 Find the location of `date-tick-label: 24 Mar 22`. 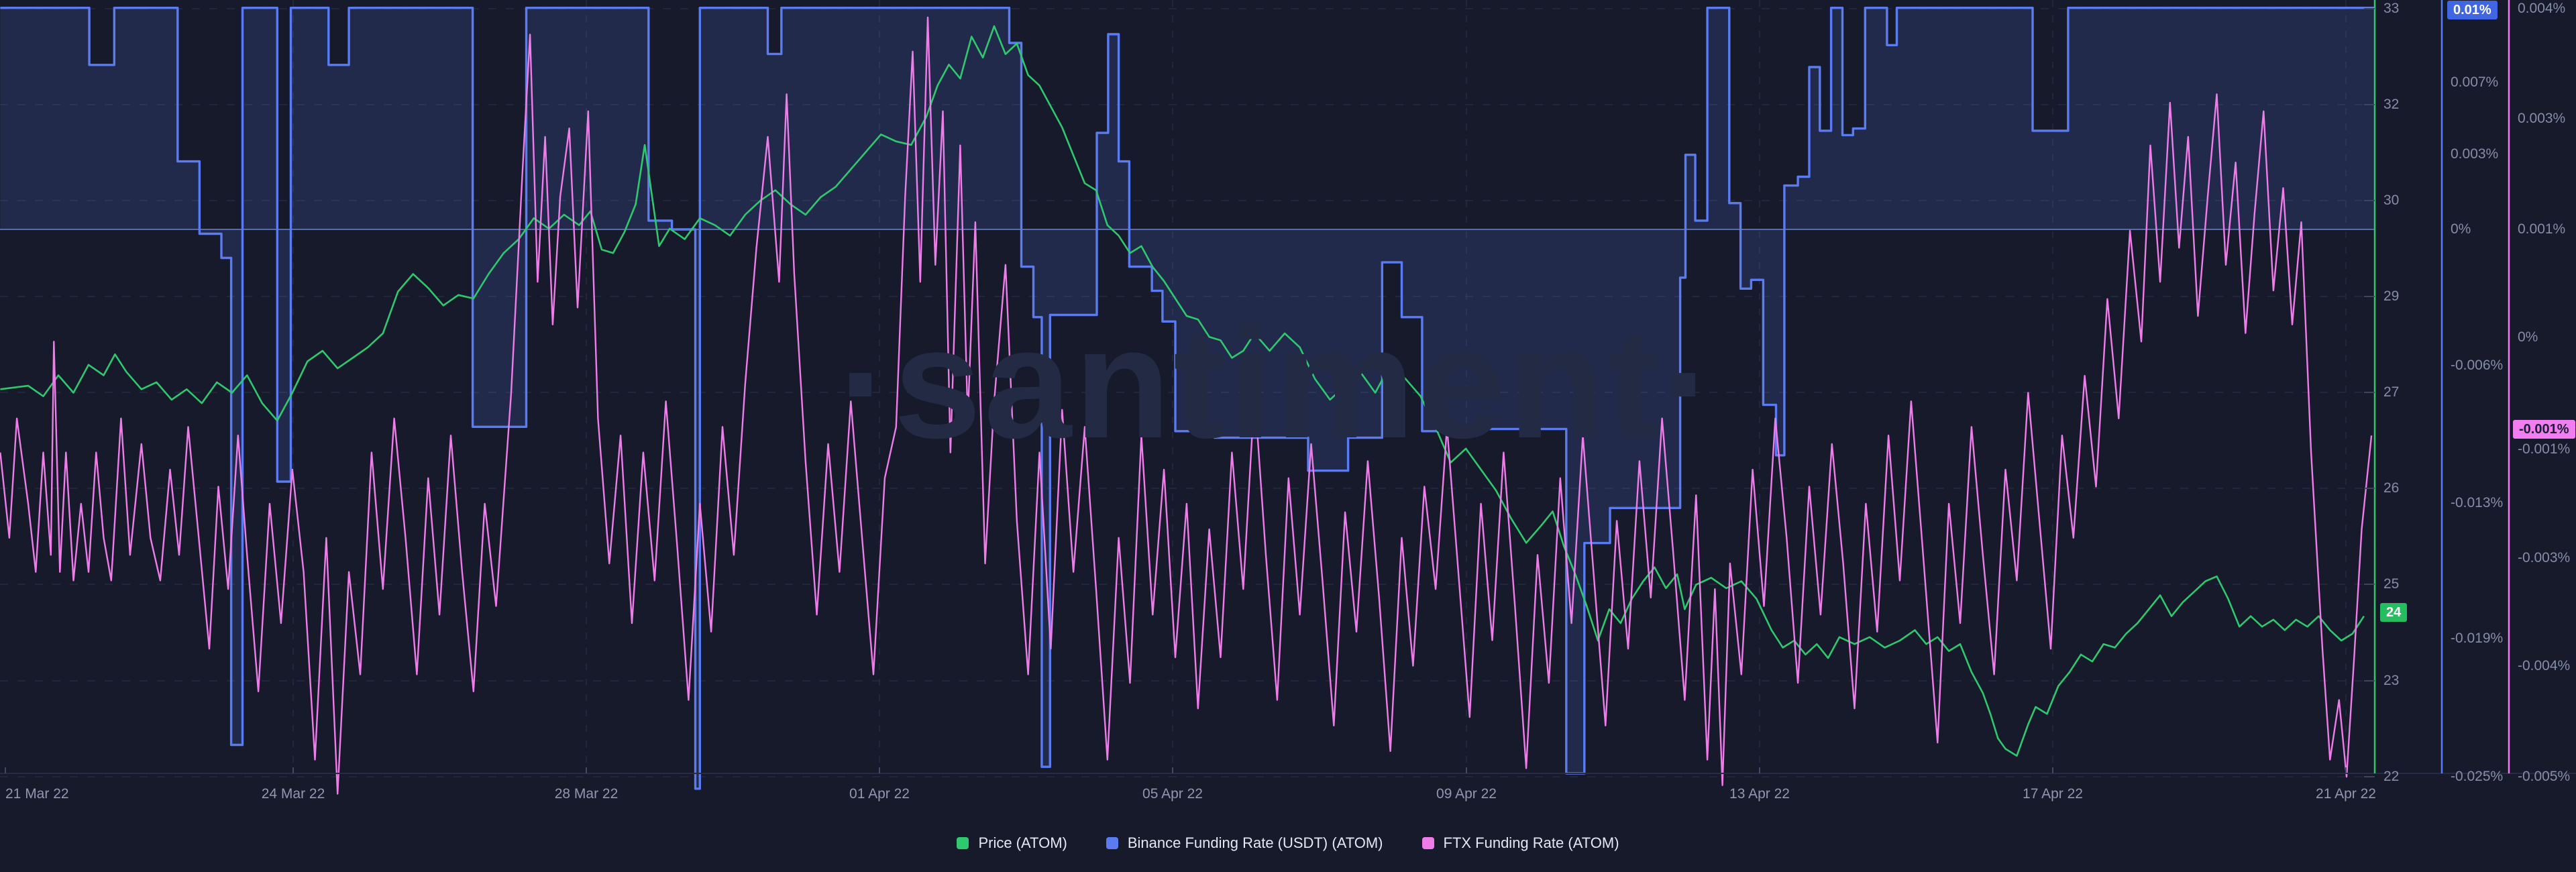

date-tick-label: 24 Mar 22 is located at coordinates (293, 794).